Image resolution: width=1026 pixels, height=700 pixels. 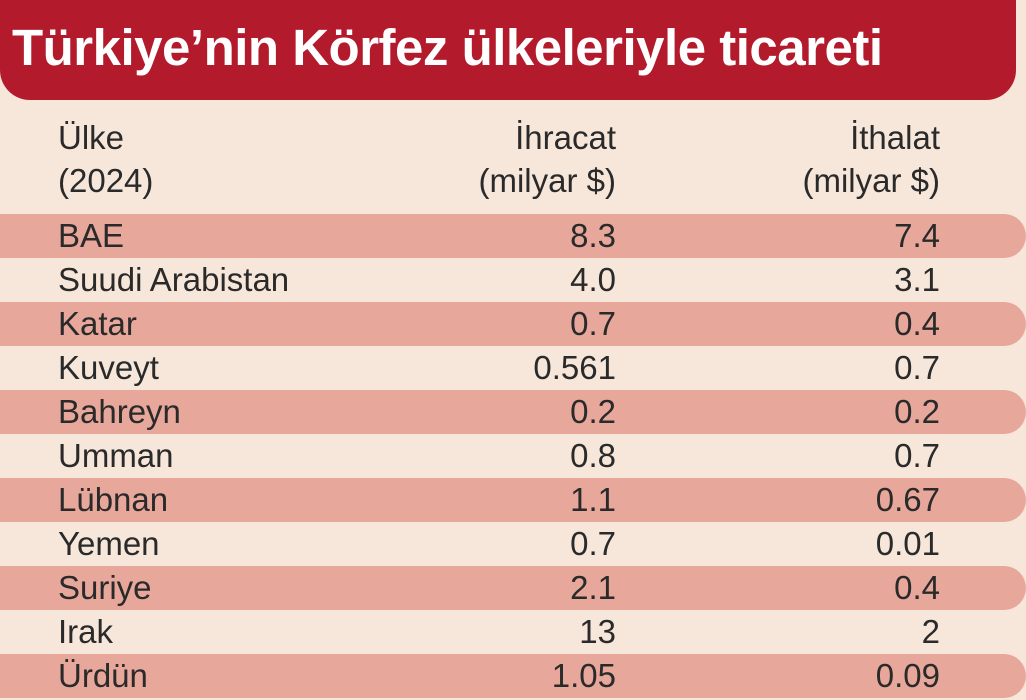 What do you see at coordinates (593, 279) in the screenshot?
I see `cell-export: 4.0` at bounding box center [593, 279].